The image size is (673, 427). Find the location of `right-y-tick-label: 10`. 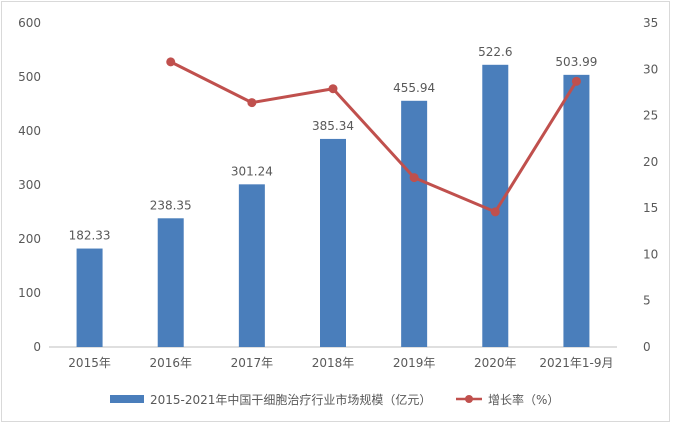

right-y-tick-label: 10 is located at coordinates (650, 254).